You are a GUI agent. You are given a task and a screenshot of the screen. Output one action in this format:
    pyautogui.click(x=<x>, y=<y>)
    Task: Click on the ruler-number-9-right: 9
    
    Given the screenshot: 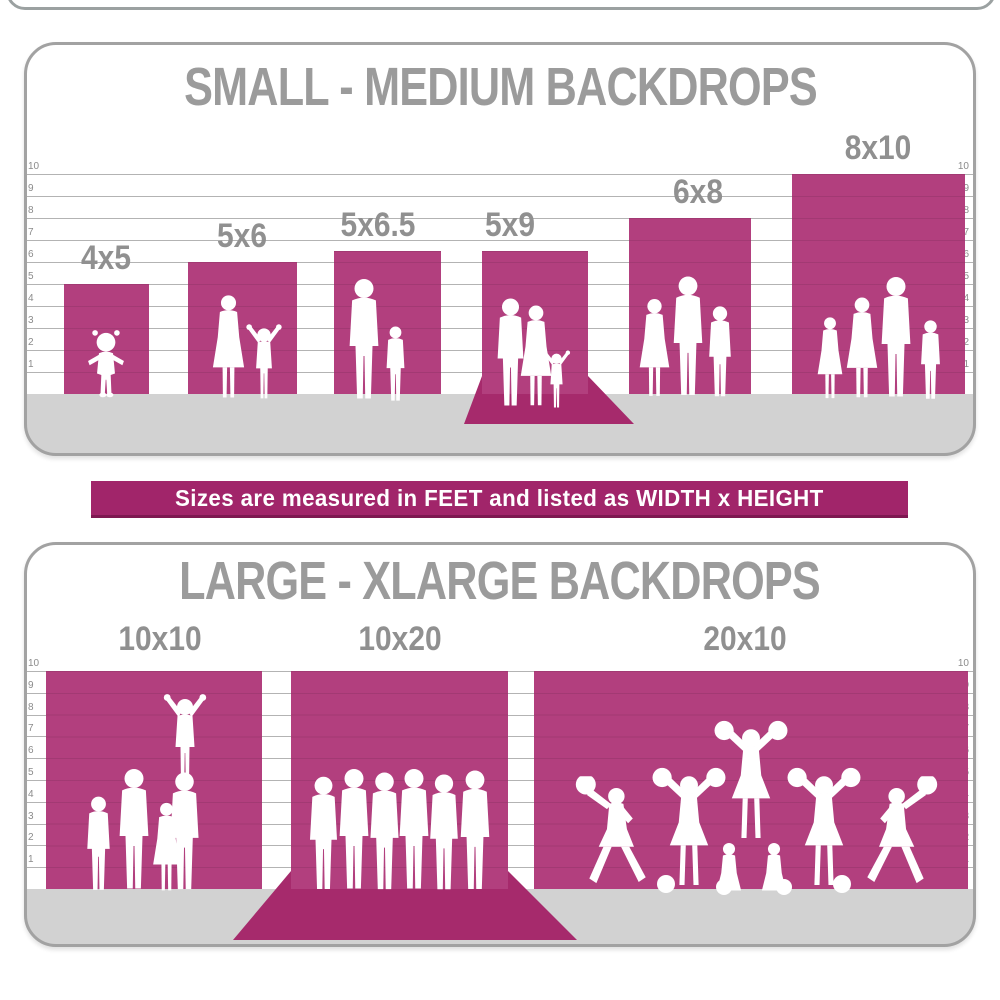 What is the action you would take?
    pyautogui.click(x=966, y=188)
    